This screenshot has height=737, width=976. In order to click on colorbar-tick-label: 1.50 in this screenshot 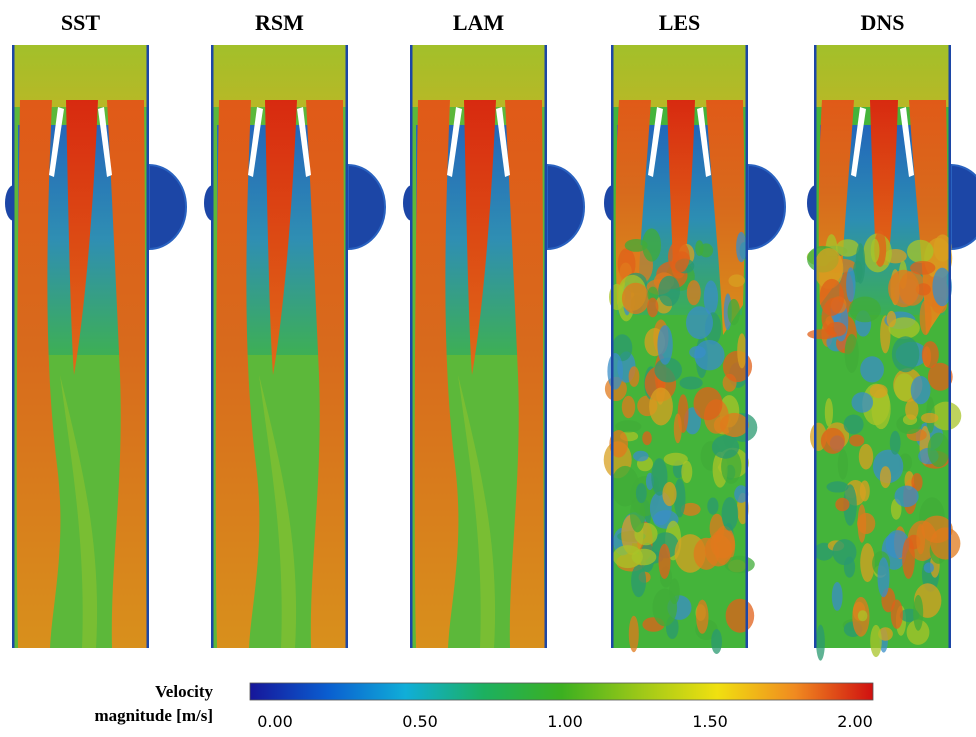, I will do `click(710, 721)`.